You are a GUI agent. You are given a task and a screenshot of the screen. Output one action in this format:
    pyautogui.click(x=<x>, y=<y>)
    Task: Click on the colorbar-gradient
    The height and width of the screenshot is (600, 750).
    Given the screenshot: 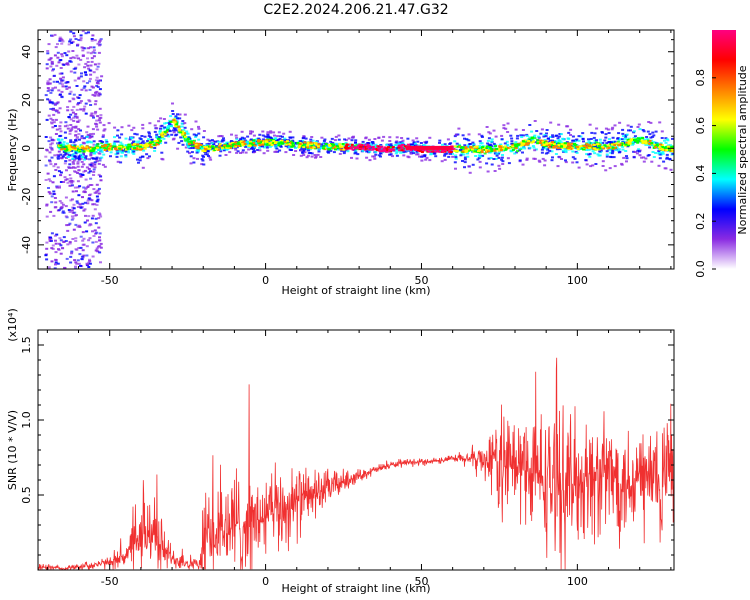 What is the action you would take?
    pyautogui.click(x=724, y=149)
    